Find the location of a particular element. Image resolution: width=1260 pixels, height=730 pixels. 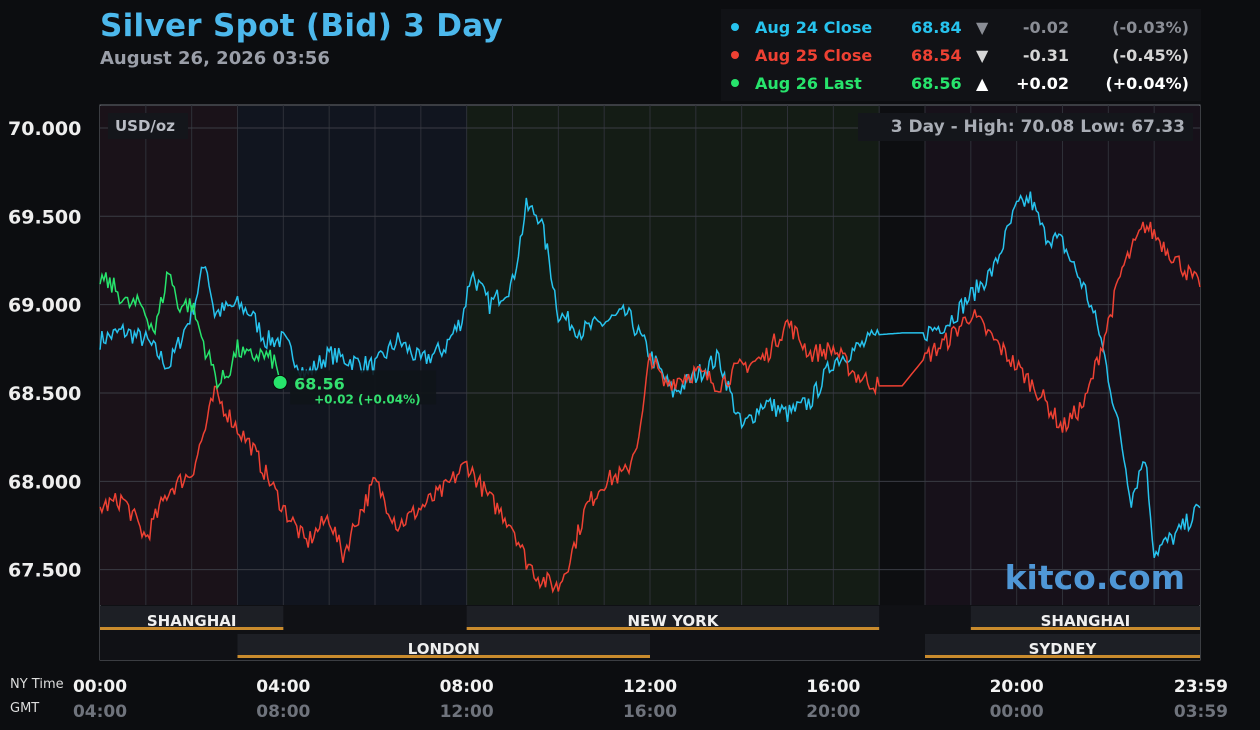

x-tick-ny: 23:59 is located at coordinates (1201, 687).